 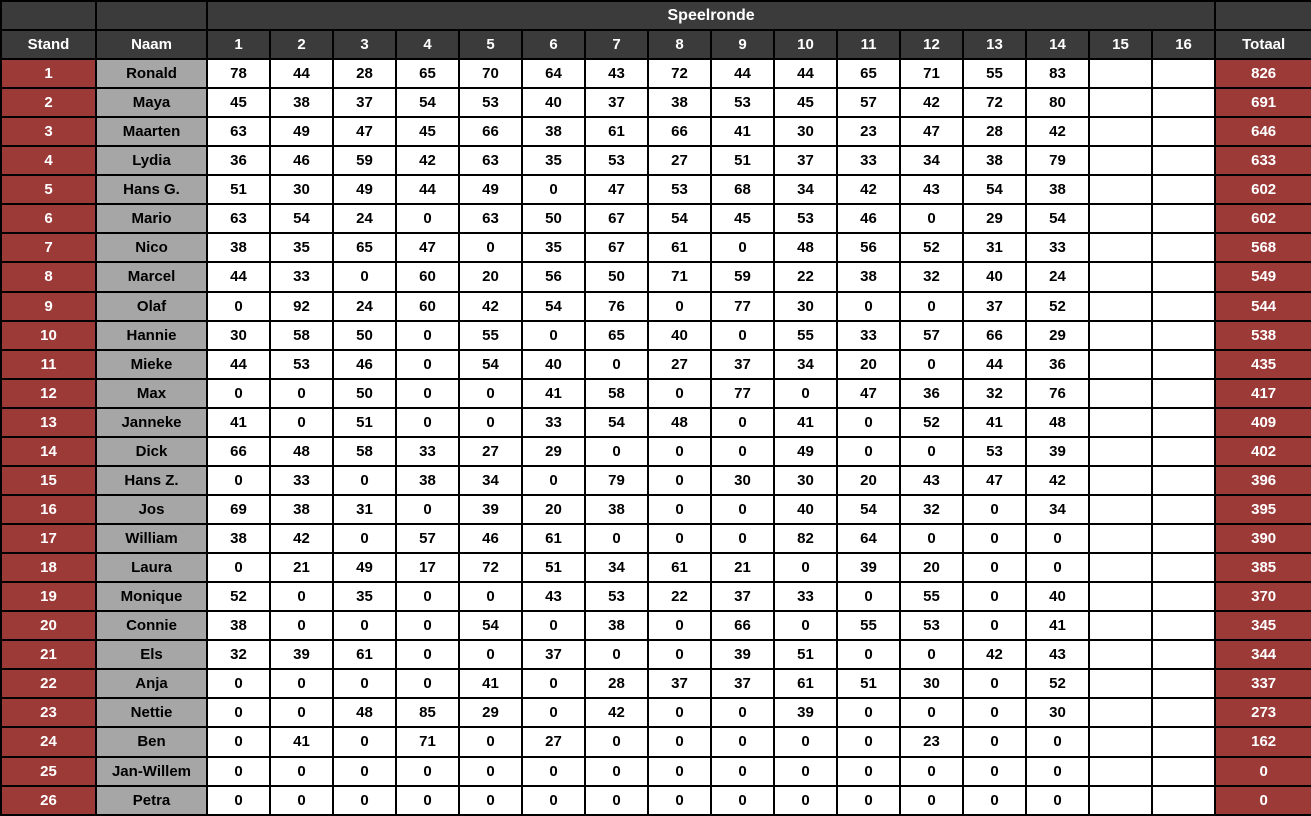 I want to click on total-cell: 162, so click(x=1262, y=742).